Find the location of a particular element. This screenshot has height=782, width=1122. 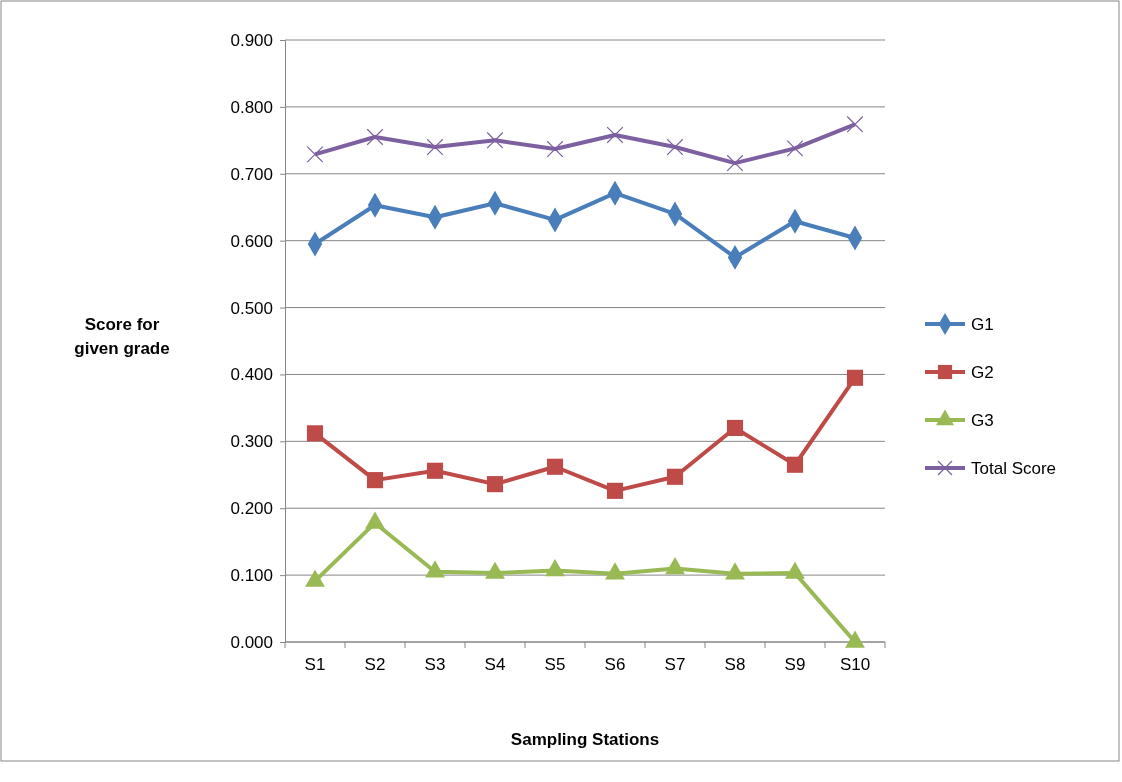

legend-label: G2 is located at coordinates (982, 372).